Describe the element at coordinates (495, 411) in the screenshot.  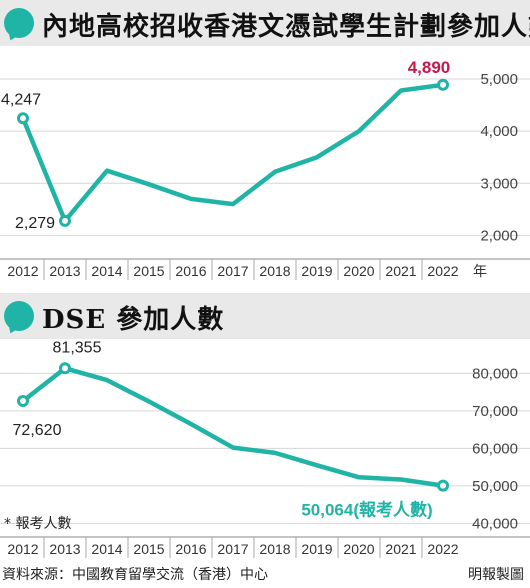
I see `y-tick-label: 70,000` at that location.